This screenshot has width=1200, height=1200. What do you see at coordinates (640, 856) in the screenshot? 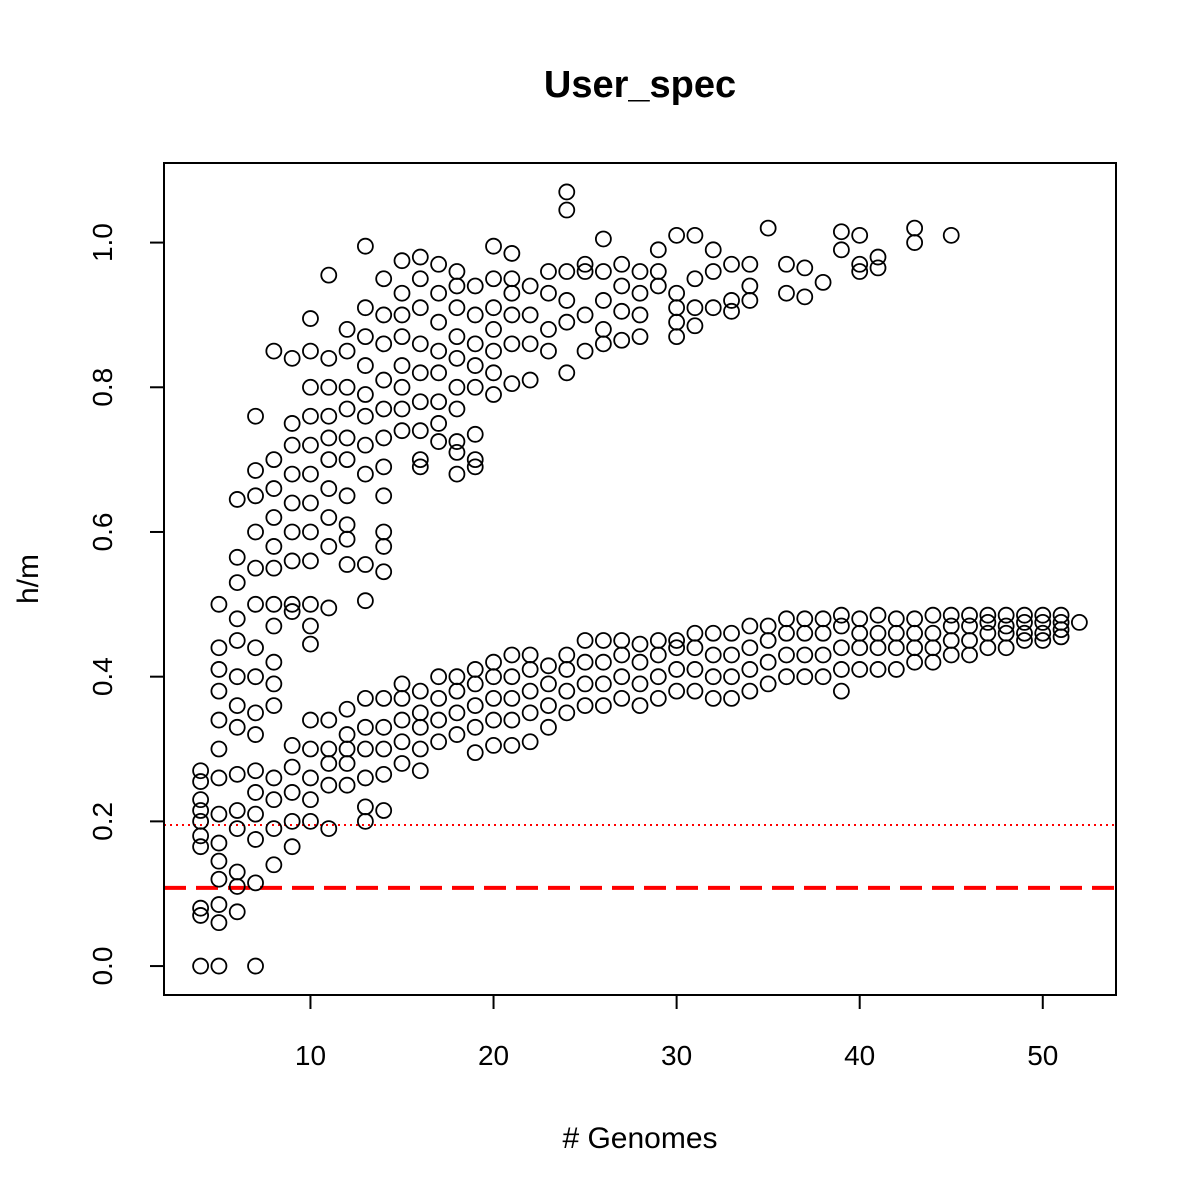
I see `reference-lines` at bounding box center [640, 856].